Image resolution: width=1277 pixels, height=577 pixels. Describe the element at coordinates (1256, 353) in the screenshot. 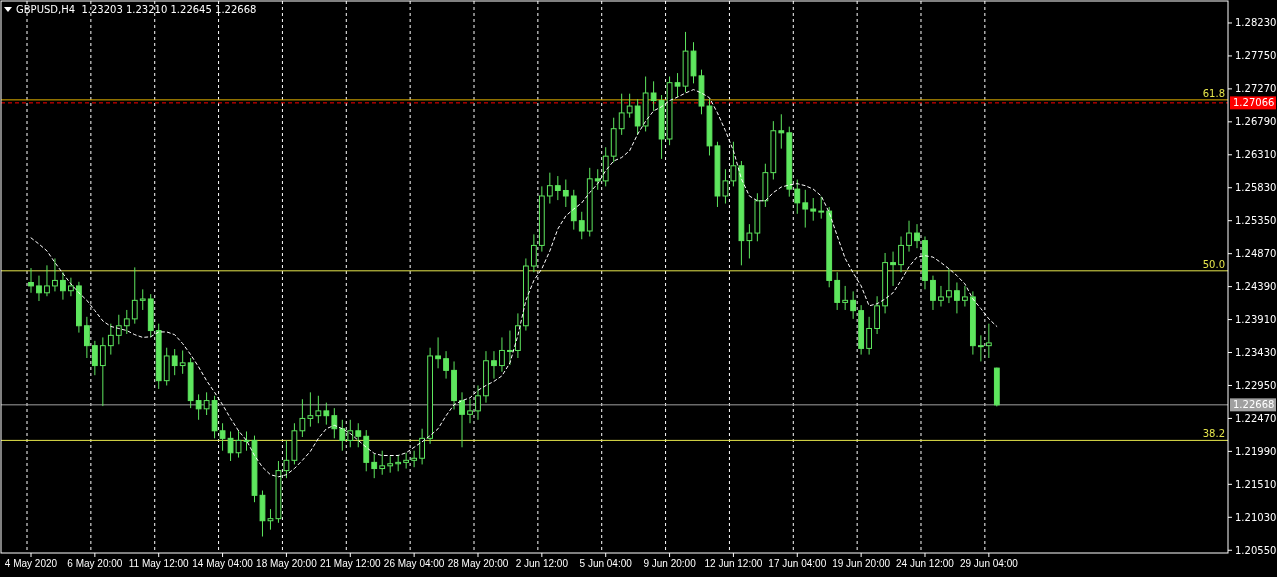

I see `y-tick-label: 1.23430` at that location.